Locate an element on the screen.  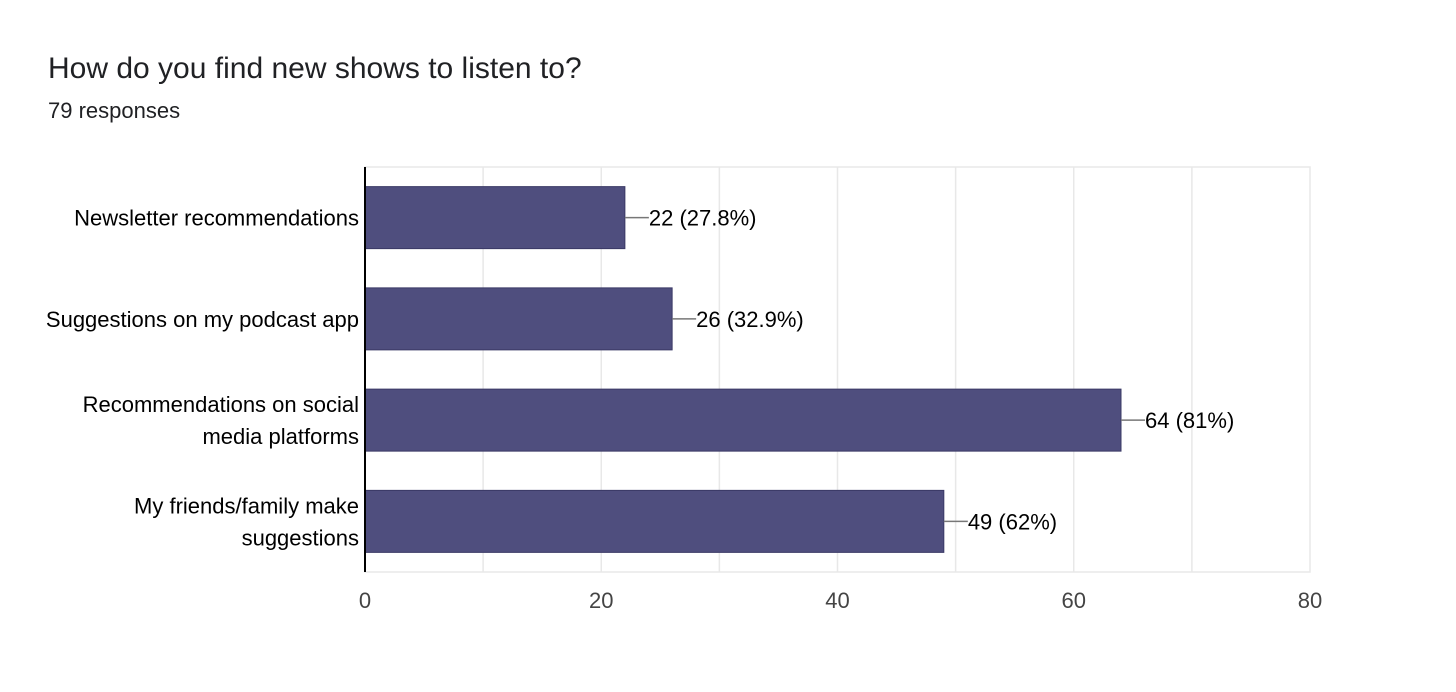
category-label: Recommendations on social media platforms is located at coordinates (221, 420).